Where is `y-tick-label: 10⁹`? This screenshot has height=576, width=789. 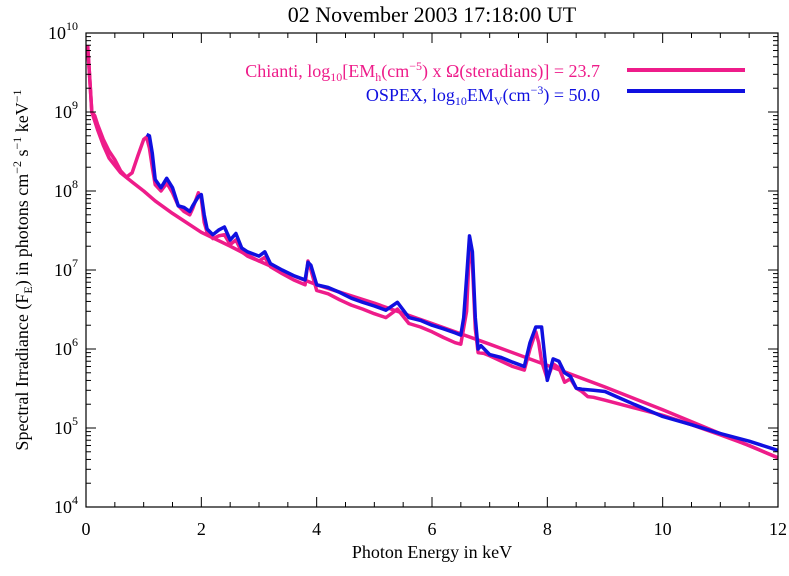
y-tick-label: 10⁹ is located at coordinates (66, 110).